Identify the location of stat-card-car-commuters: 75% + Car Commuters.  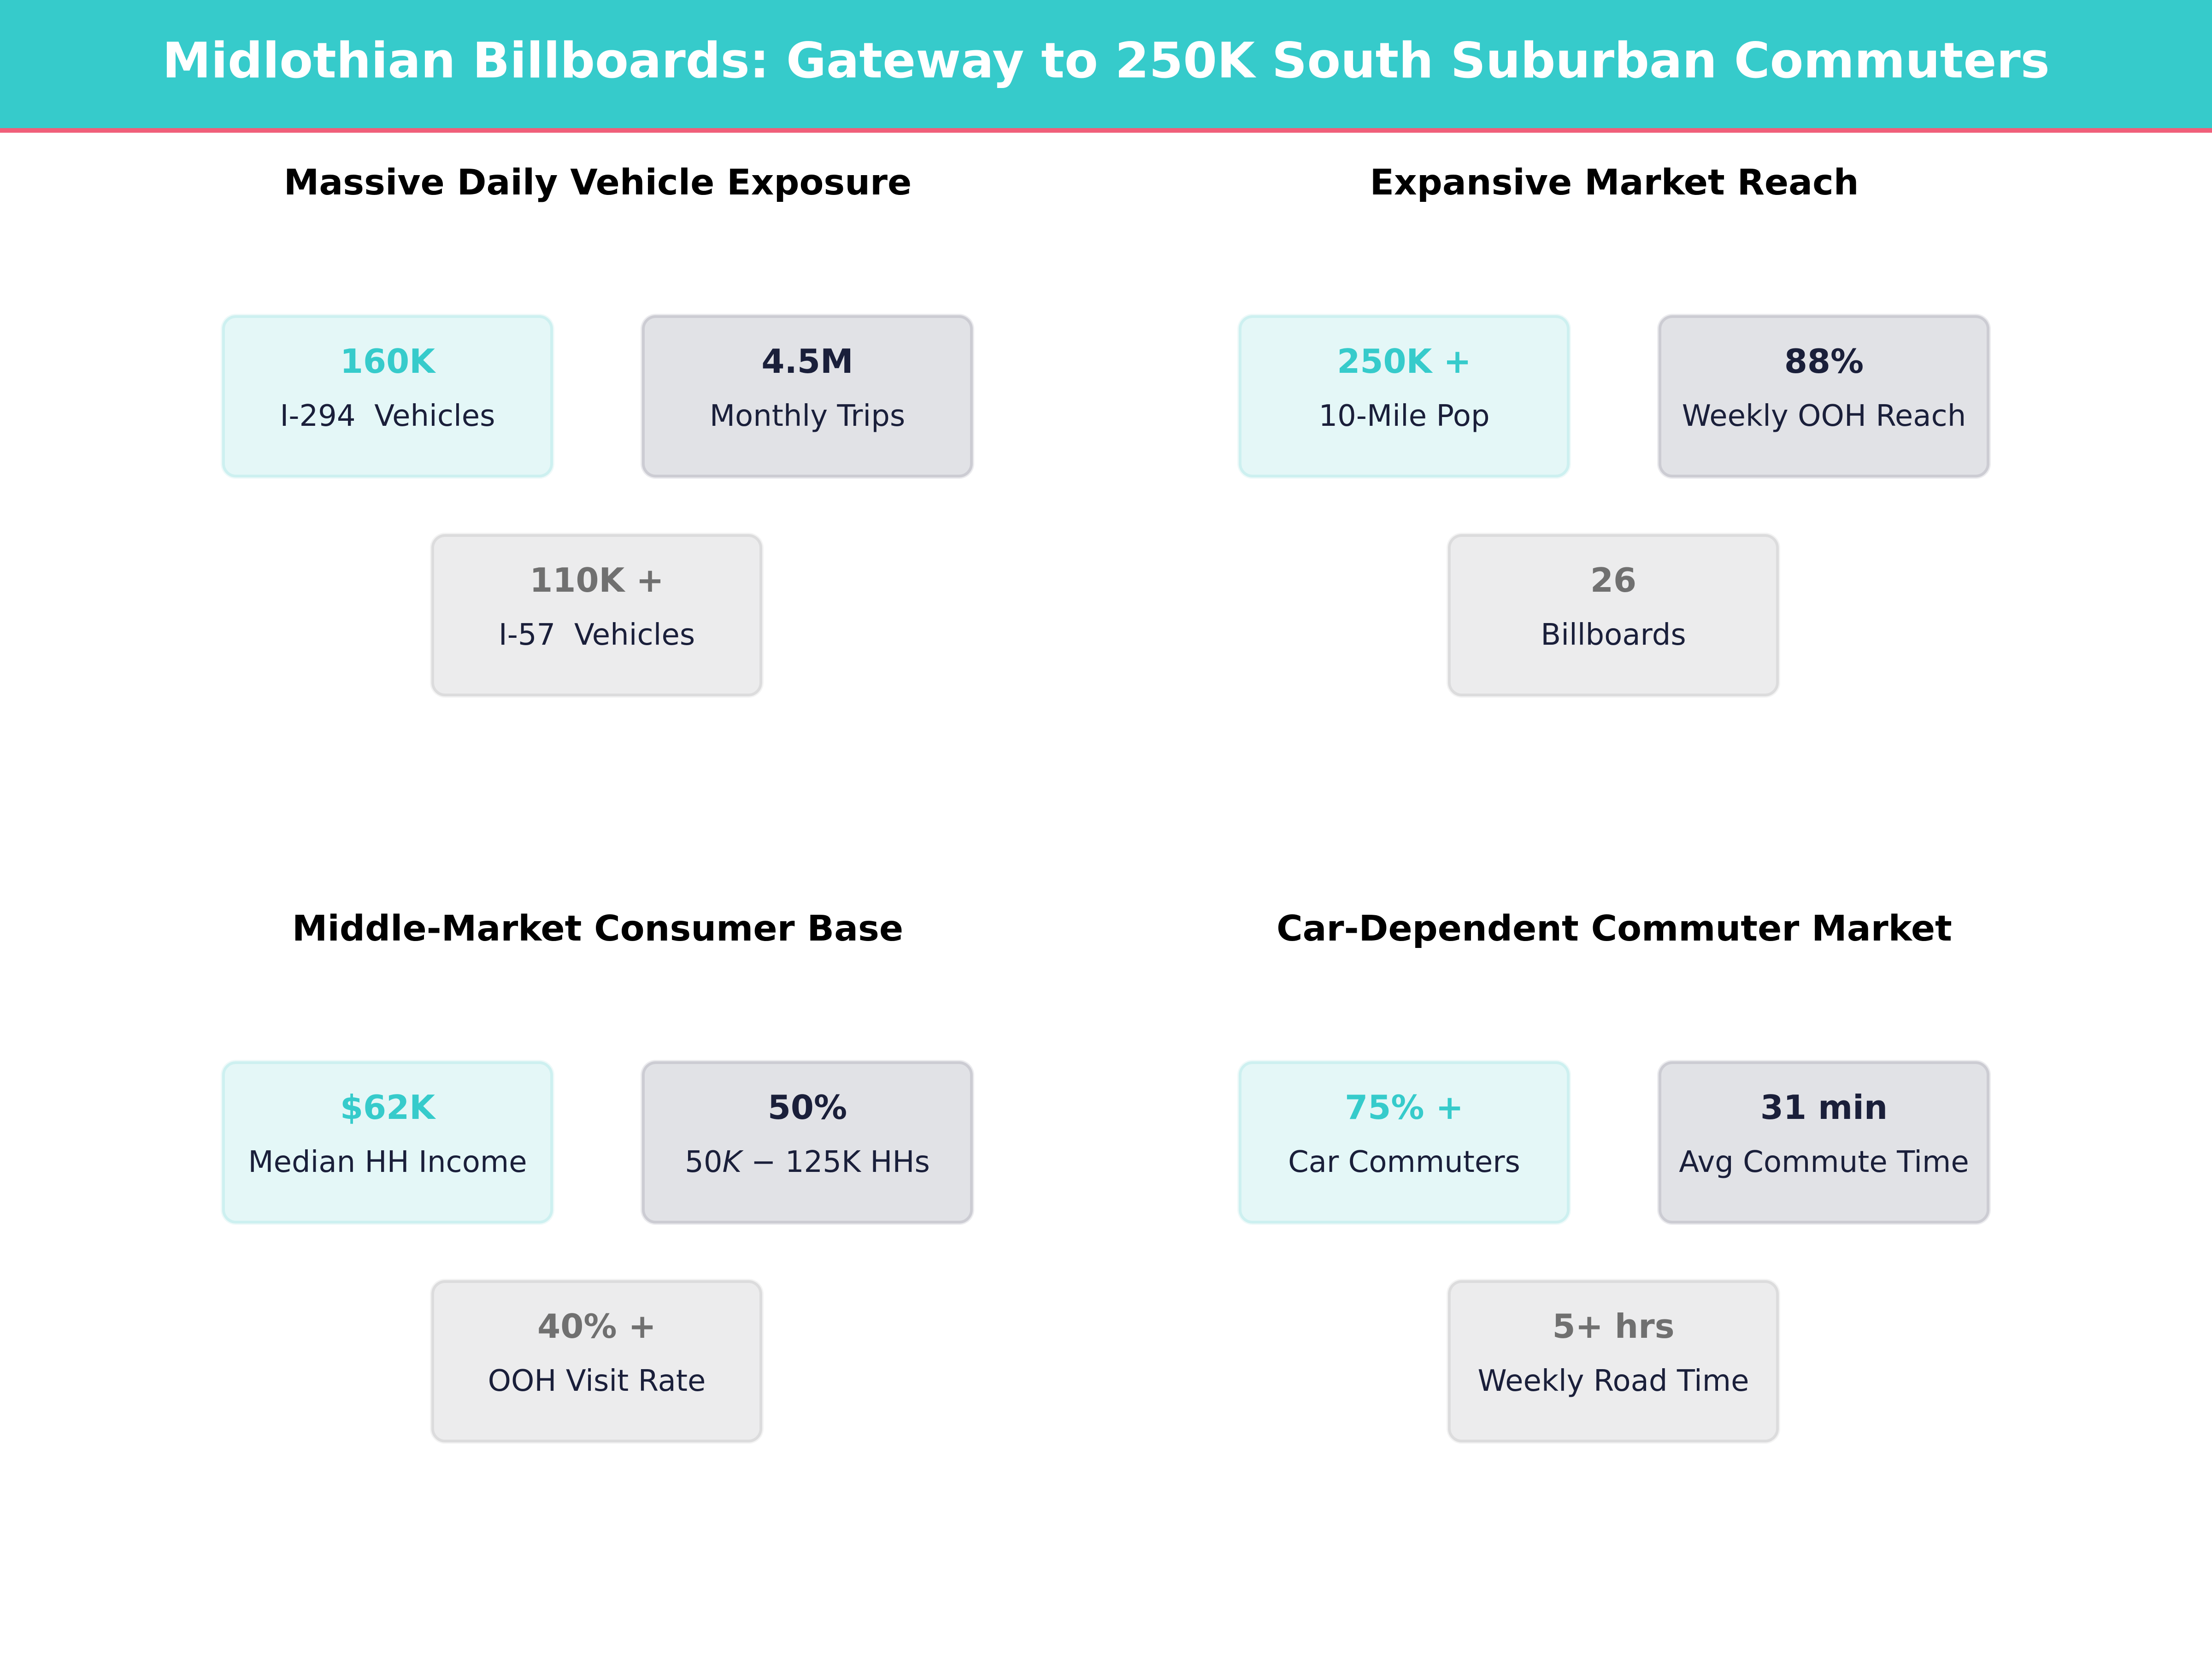
(1404, 1142).